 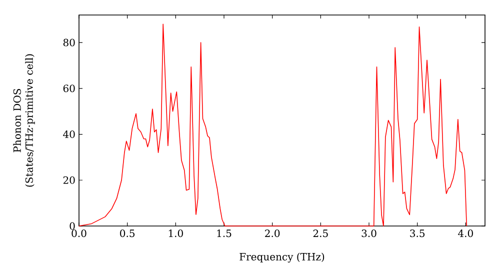 What do you see at coordinates (465, 234) in the screenshot?
I see `x-tick-label: 4.0` at bounding box center [465, 234].